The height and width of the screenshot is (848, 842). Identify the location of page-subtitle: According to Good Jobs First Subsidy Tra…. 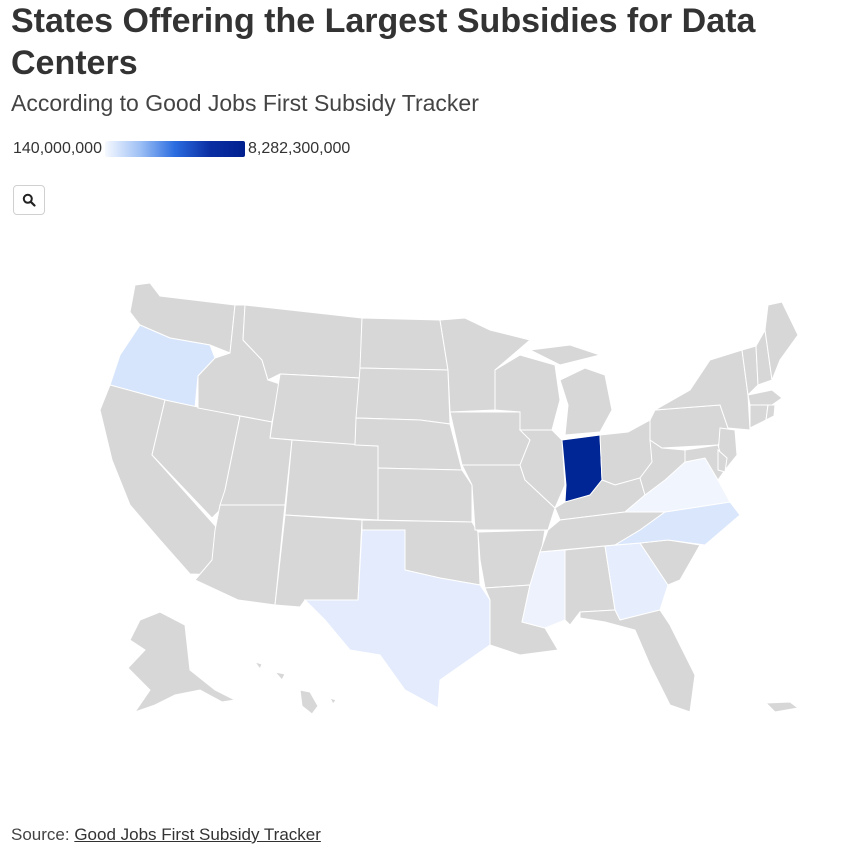
(245, 103).